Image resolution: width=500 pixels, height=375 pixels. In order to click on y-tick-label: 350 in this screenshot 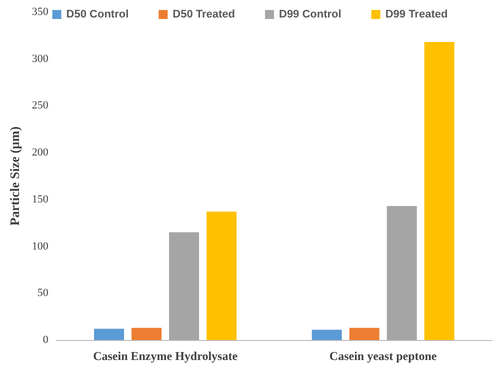, I will do `click(40, 12)`.